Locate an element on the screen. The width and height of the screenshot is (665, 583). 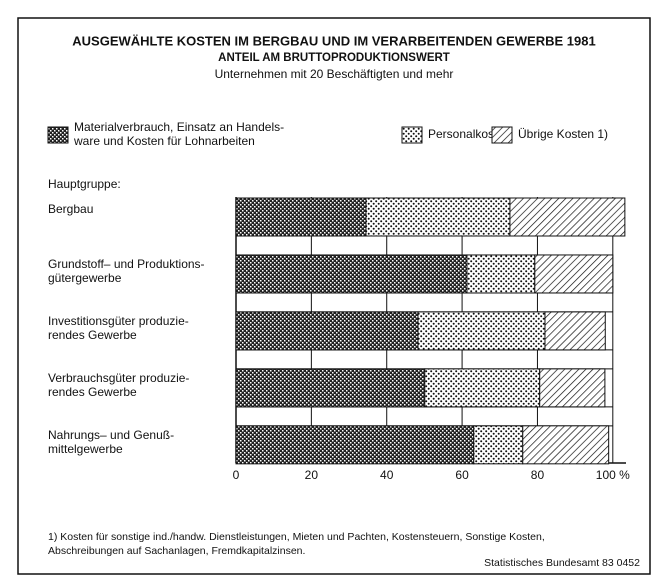
category-header: Hauptgruppe: is located at coordinates (84, 184).